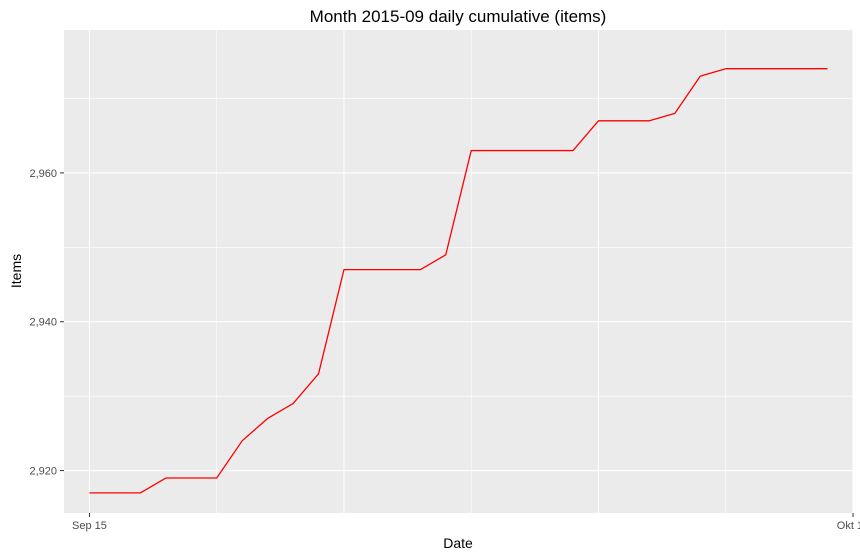 This screenshot has width=860, height=557. Describe the element at coordinates (43, 472) in the screenshot. I see `y-tick-label: 2,920` at that location.